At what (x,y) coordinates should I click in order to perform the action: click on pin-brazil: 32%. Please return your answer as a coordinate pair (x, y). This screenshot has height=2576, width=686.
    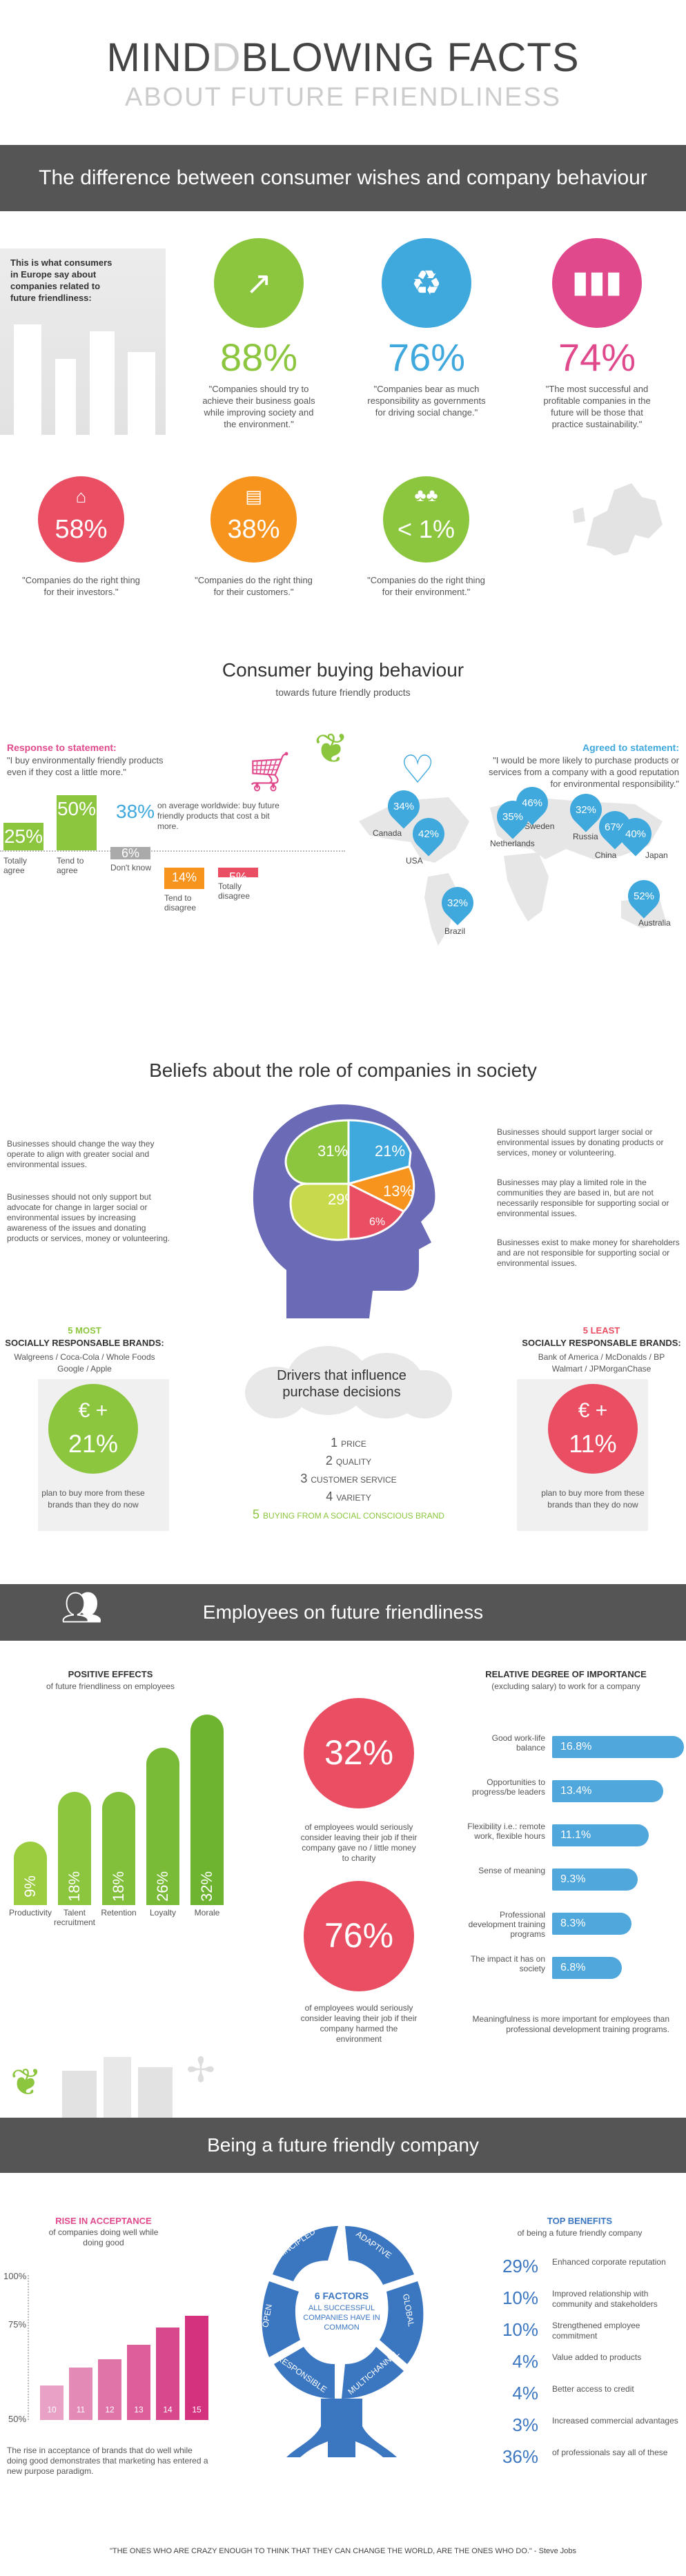
    Looking at the image, I should click on (457, 903).